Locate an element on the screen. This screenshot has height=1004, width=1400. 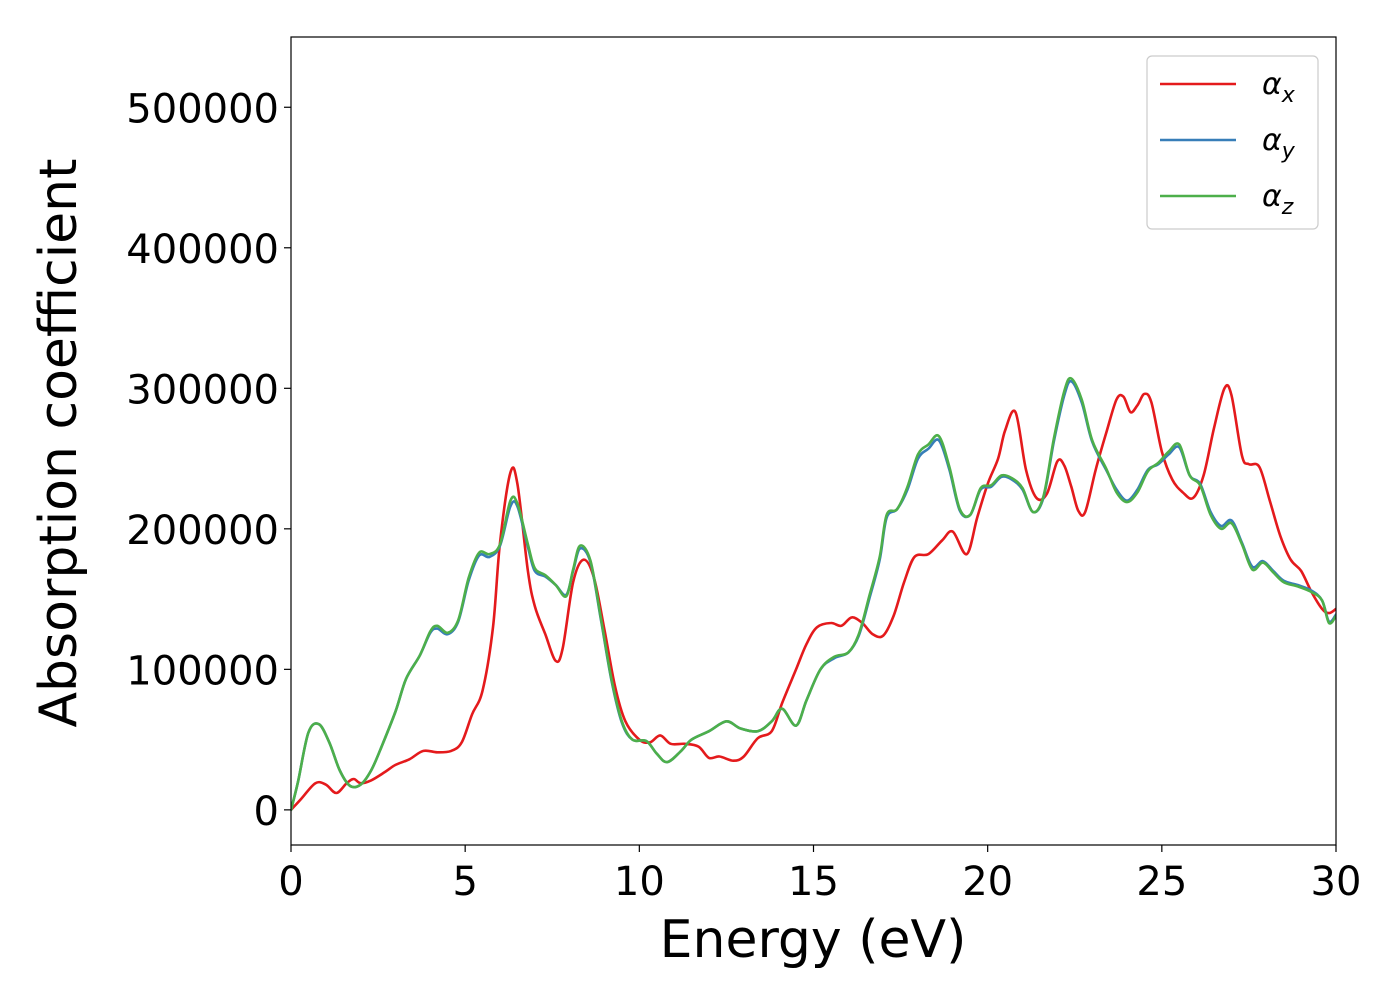
legend: αx αy αz is located at coordinates (1232, 142).